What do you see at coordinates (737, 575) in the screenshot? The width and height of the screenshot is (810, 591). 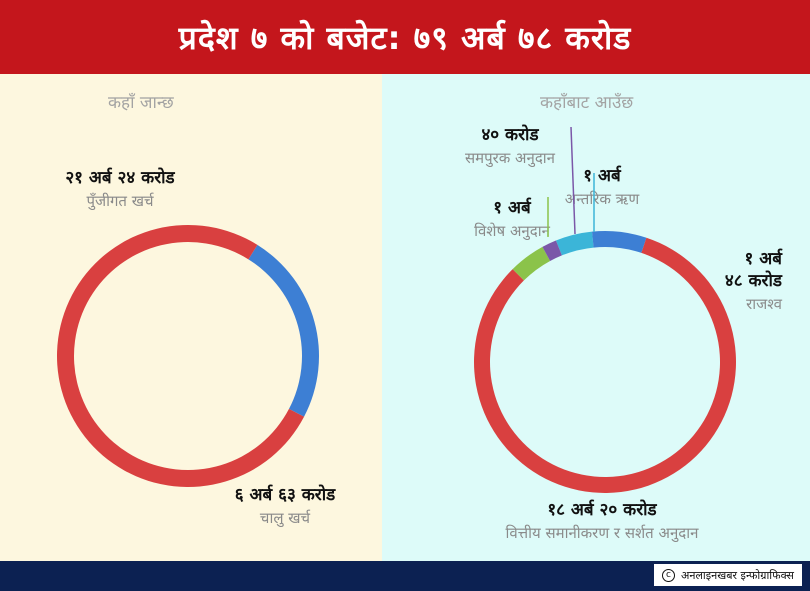 I see `credit-text: अनलाइनखबर इन्फोग्राफिक्स` at bounding box center [737, 575].